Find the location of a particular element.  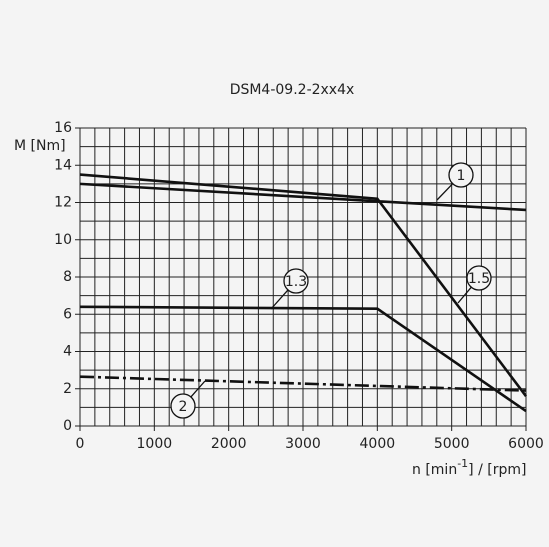

x-tick-label: 3000 is located at coordinates (303, 444).